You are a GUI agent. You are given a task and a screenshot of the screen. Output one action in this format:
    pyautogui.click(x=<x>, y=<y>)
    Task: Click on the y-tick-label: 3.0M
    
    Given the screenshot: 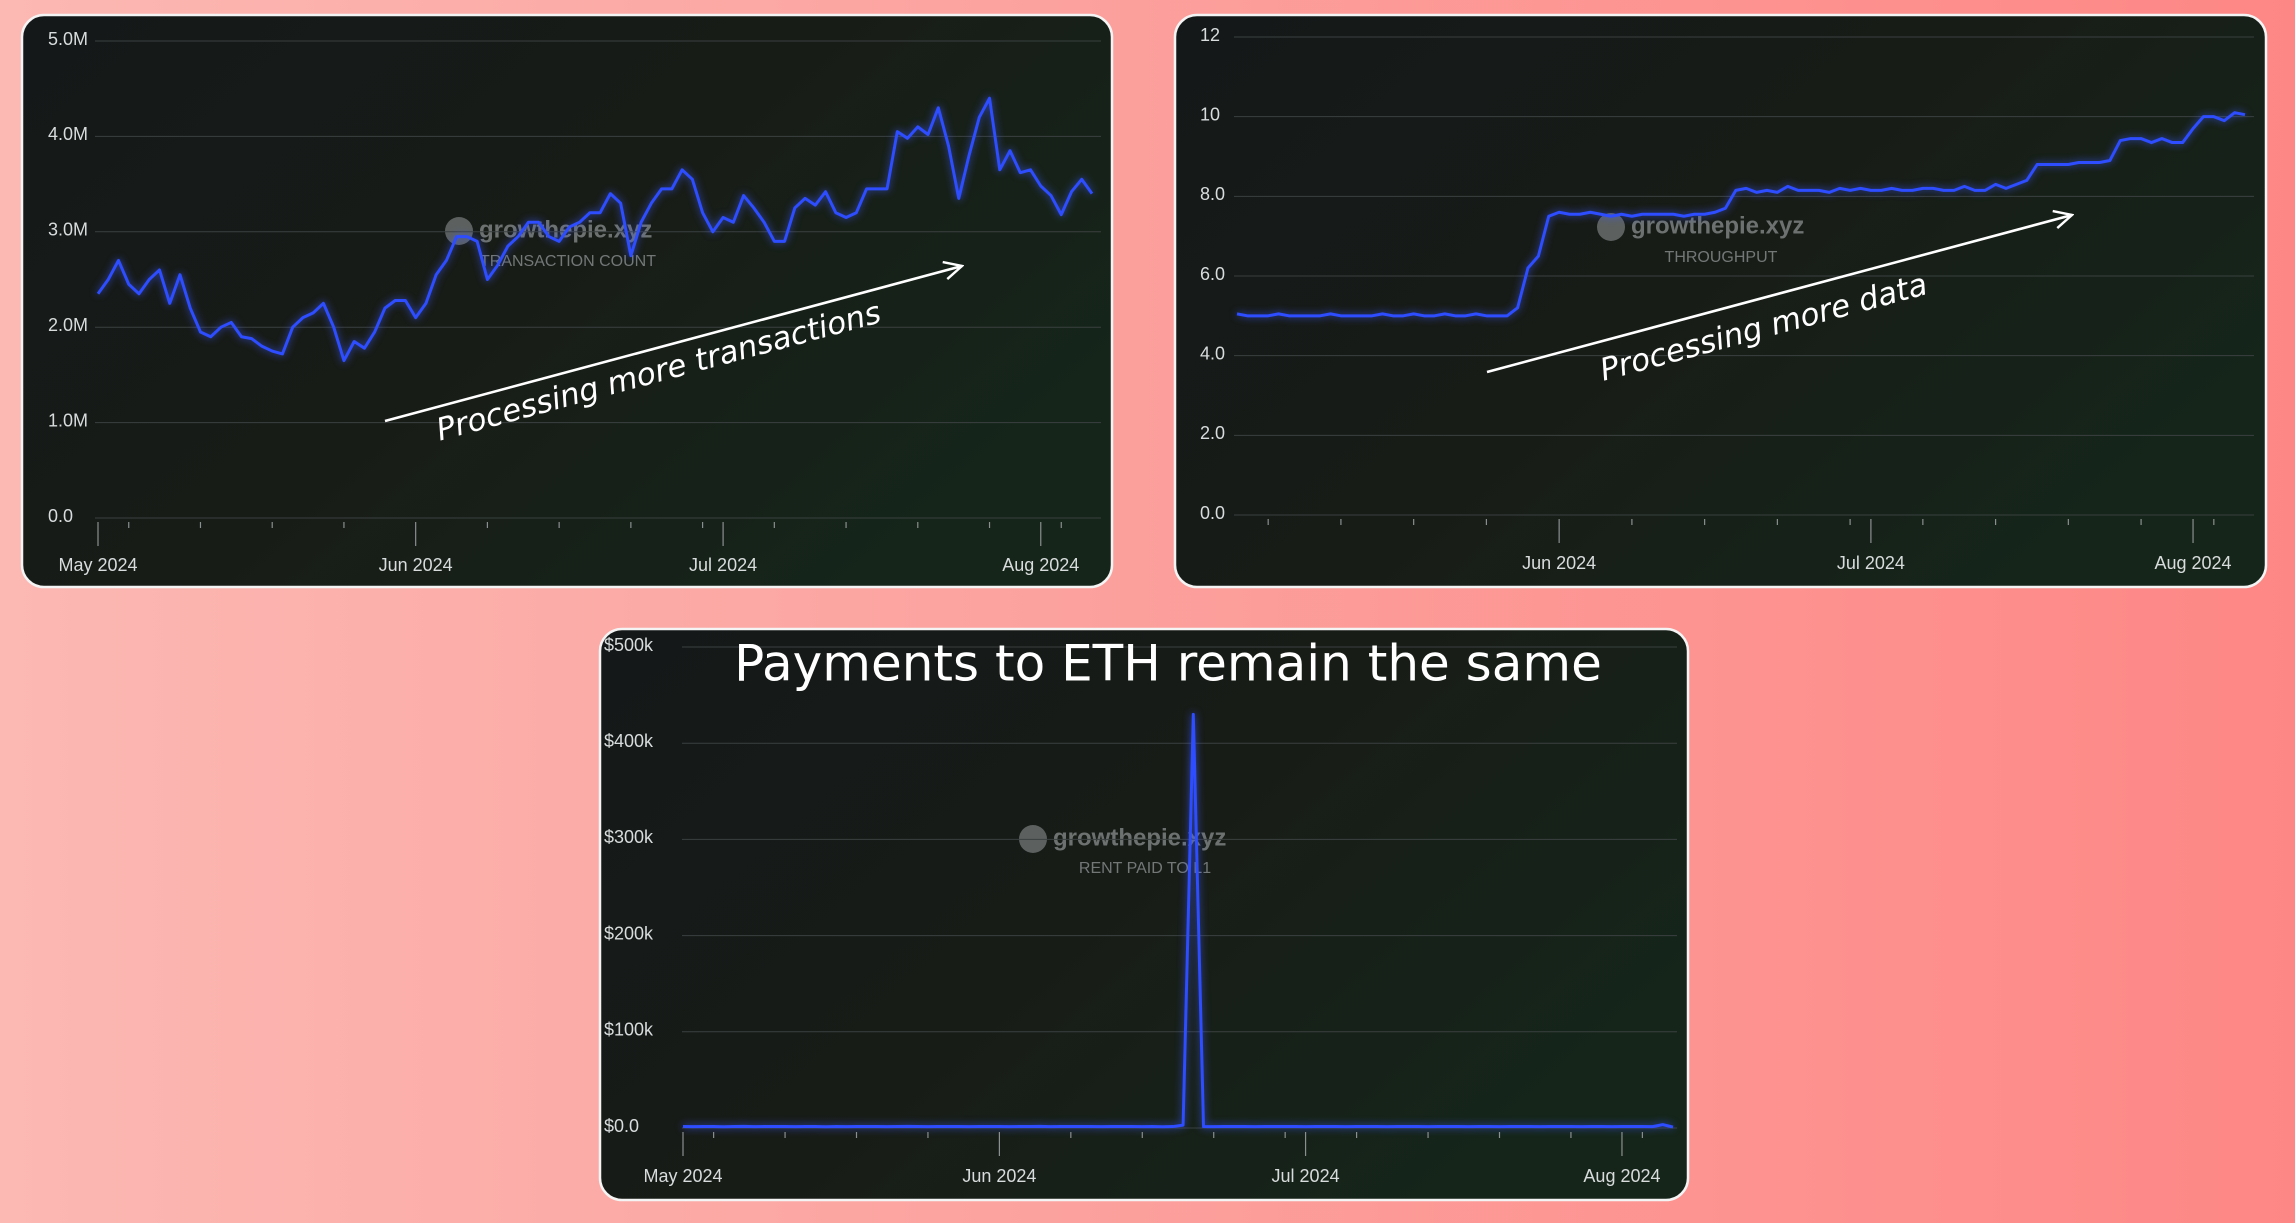 What is the action you would take?
    pyautogui.click(x=68, y=230)
    